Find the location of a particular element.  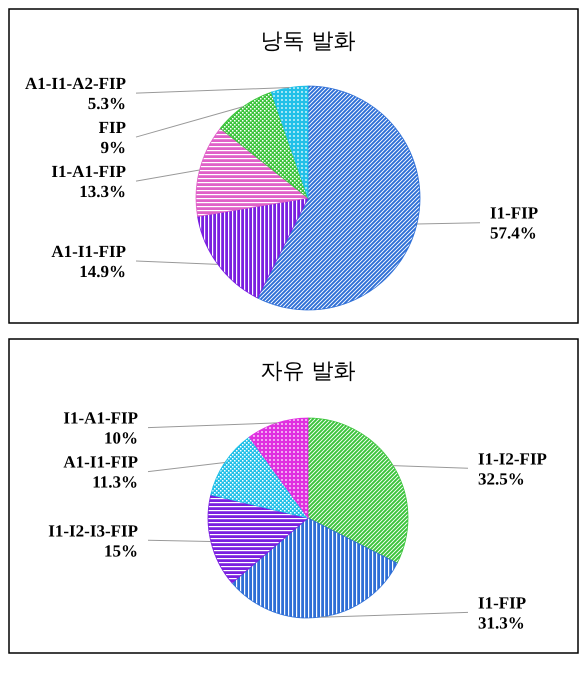

slice-label: I1-I2-I3-FIP is located at coordinates (93, 530).